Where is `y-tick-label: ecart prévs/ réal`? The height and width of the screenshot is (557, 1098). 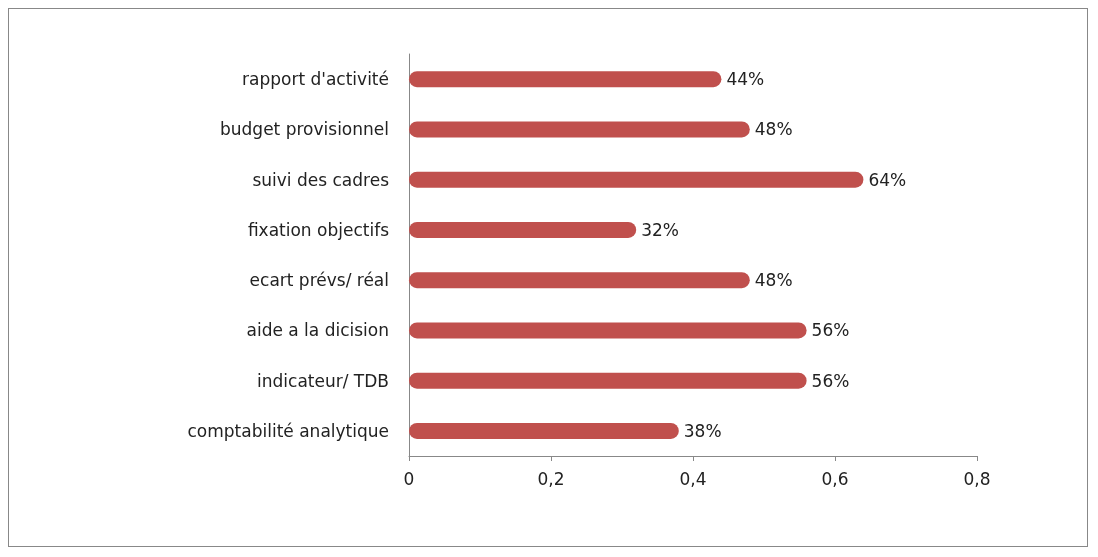
y-tick-label: ecart prévs/ réal is located at coordinates (319, 280).